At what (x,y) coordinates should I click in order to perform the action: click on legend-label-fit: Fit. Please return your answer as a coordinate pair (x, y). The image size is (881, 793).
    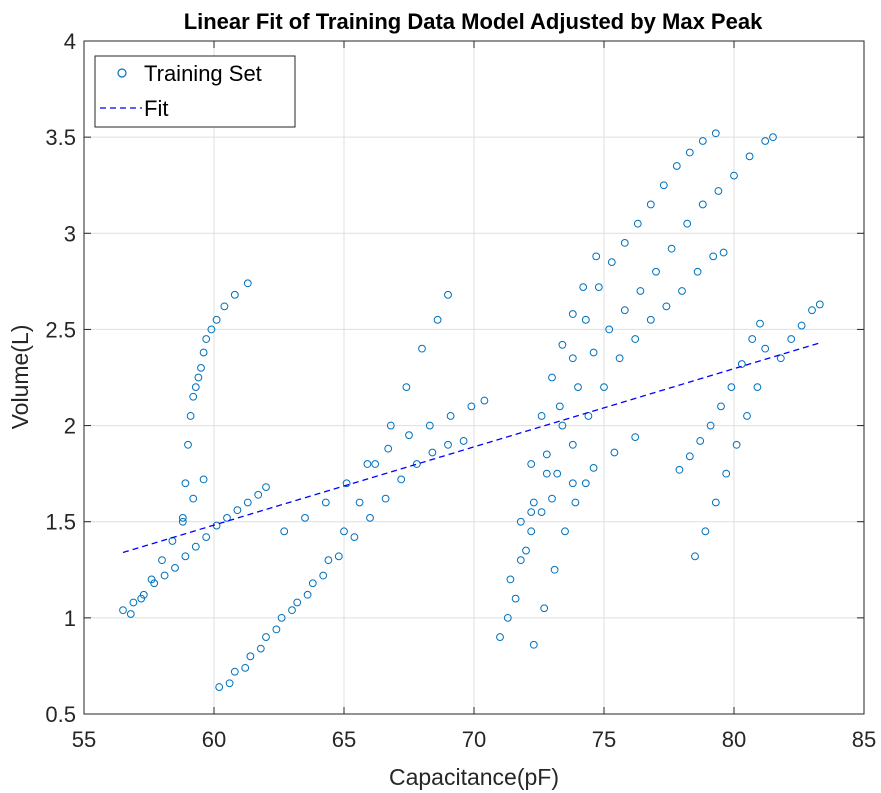
    Looking at the image, I should click on (156, 108).